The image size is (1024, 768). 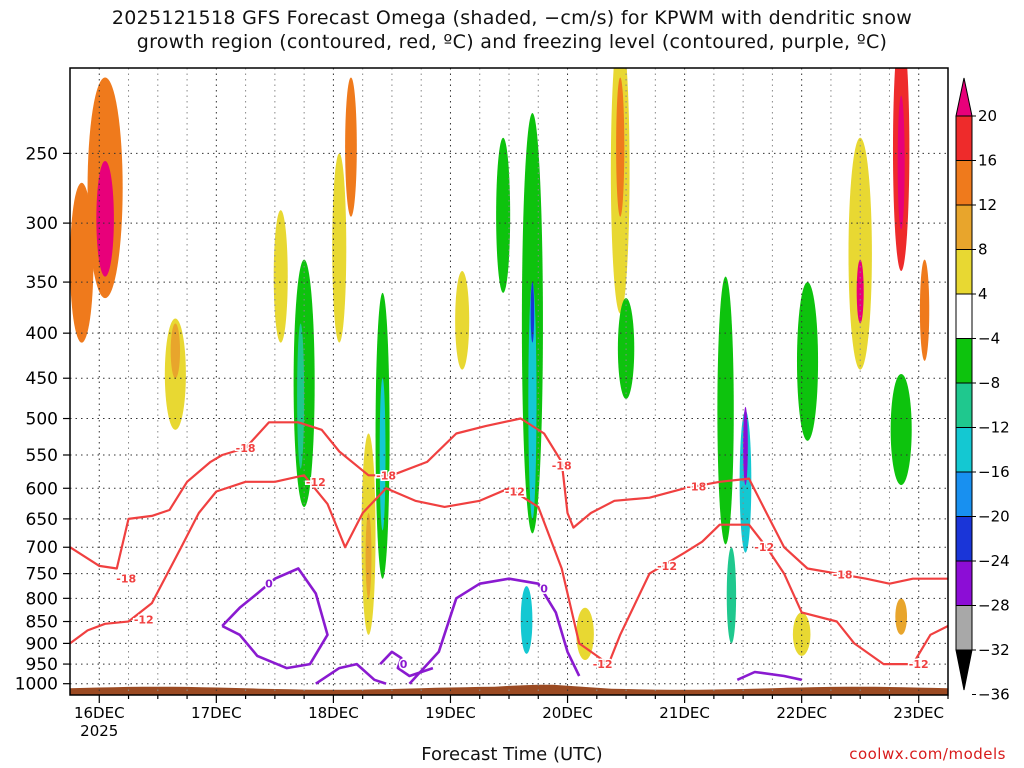 What do you see at coordinates (927, 754) in the screenshot?
I see `credit-link: coolwx.com/models` at bounding box center [927, 754].